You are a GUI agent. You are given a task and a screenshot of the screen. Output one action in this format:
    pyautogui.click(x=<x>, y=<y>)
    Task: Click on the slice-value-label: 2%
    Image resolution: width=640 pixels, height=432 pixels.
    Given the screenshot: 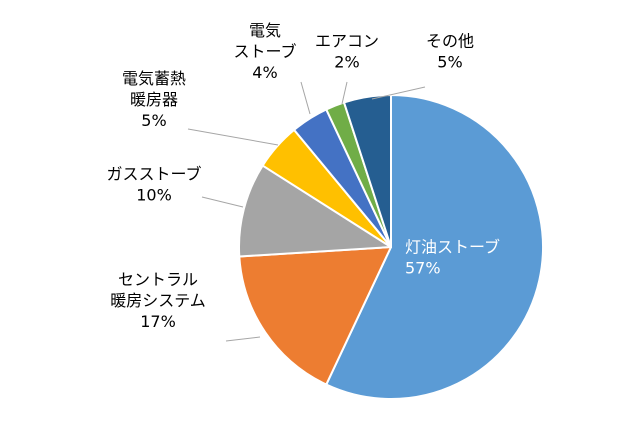 What is the action you would take?
    pyautogui.click(x=346, y=62)
    